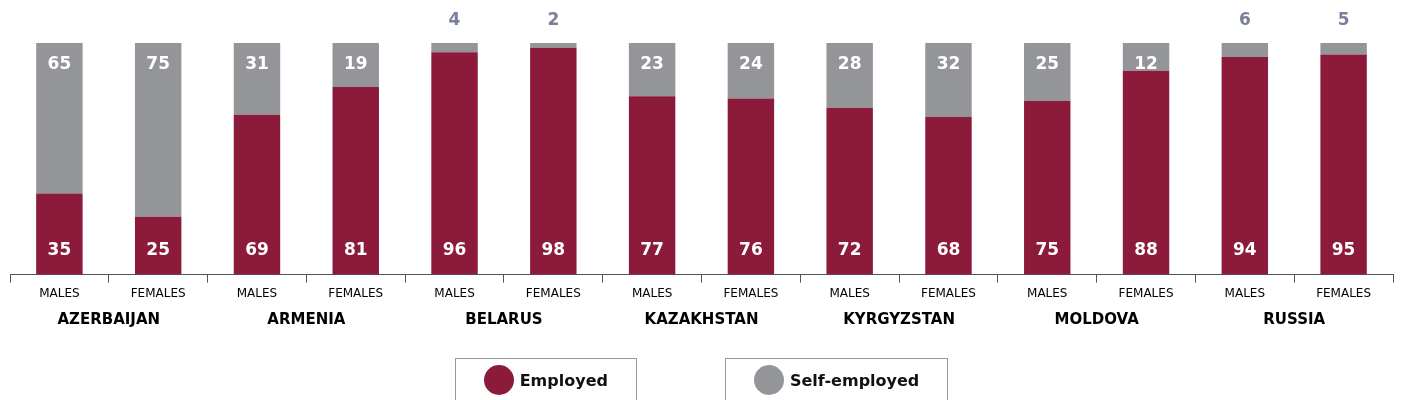 Image resolution: width=1403 pixels, height=400 pixels. What do you see at coordinates (504, 318) in the screenshot?
I see `text: BELARUS` at bounding box center [504, 318].